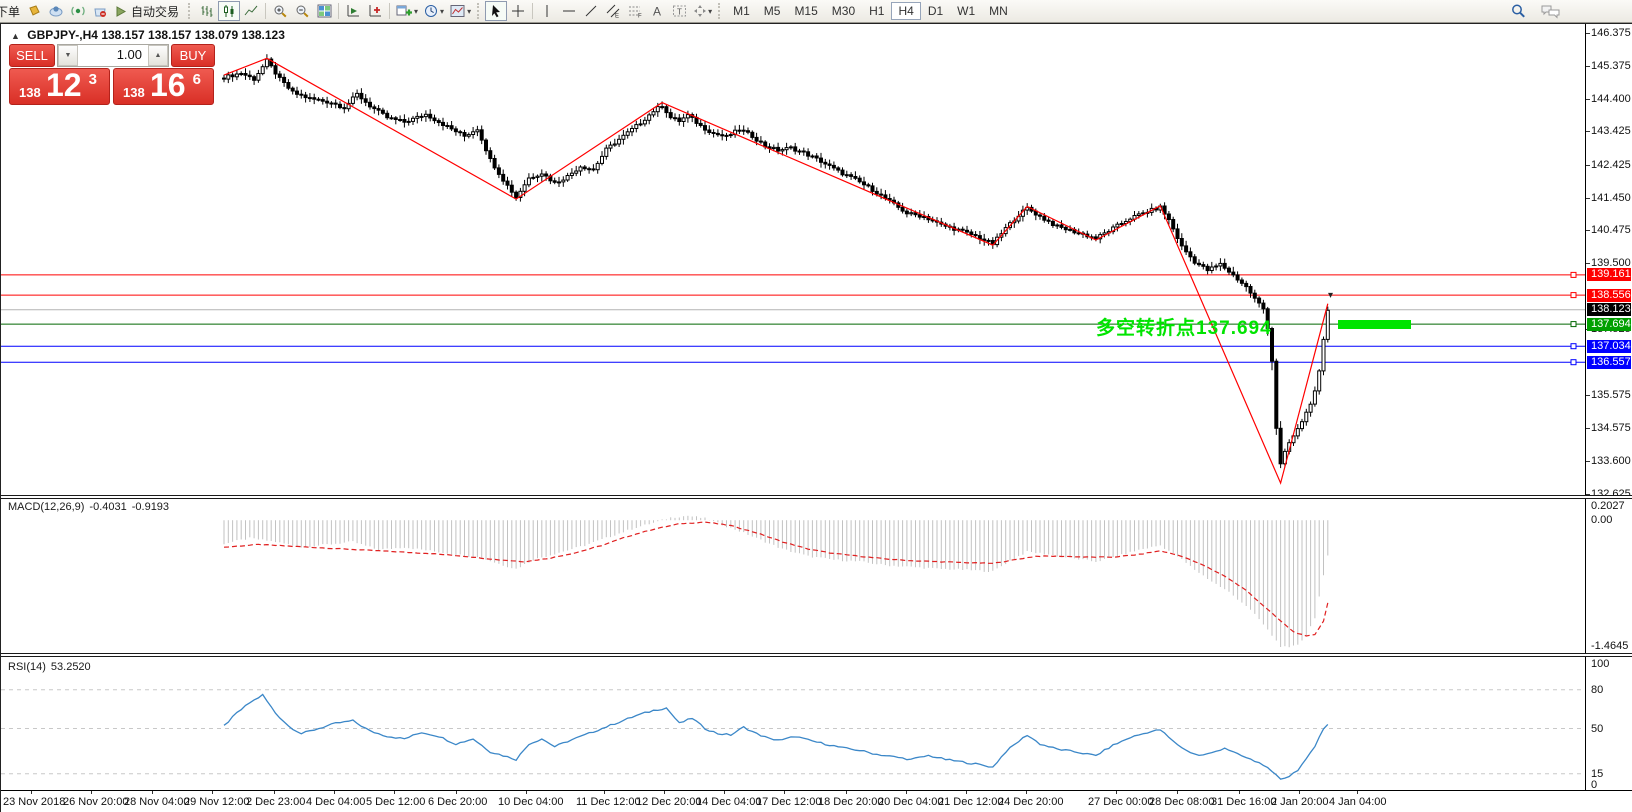 The width and height of the screenshot is (1632, 812). I want to click on crosshair-tool-button, so click(518, 11).